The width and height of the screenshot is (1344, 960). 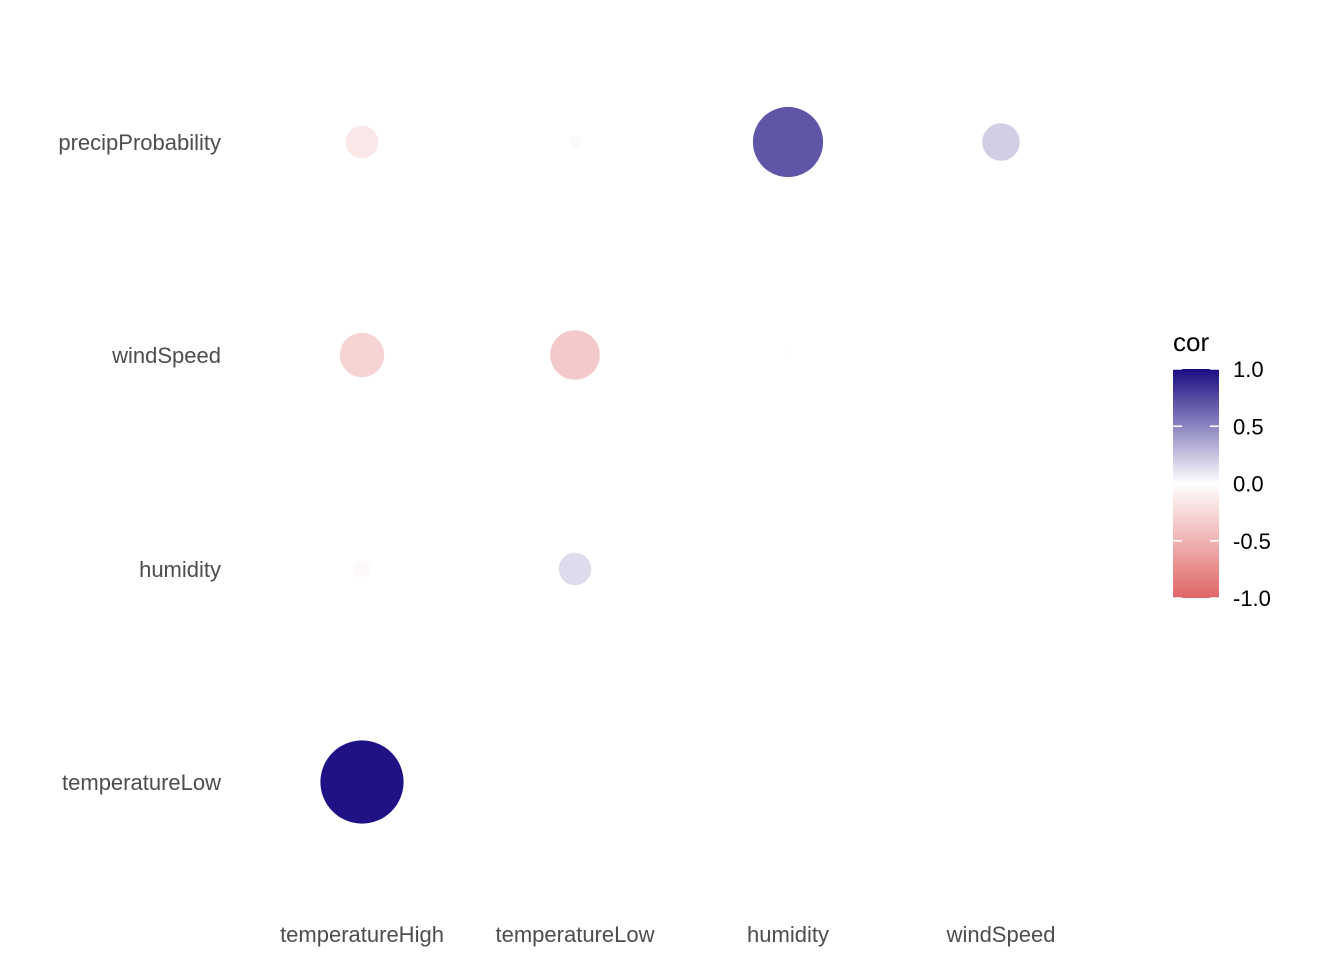 What do you see at coordinates (1248, 426) in the screenshot?
I see `legend-label: 0.5` at bounding box center [1248, 426].